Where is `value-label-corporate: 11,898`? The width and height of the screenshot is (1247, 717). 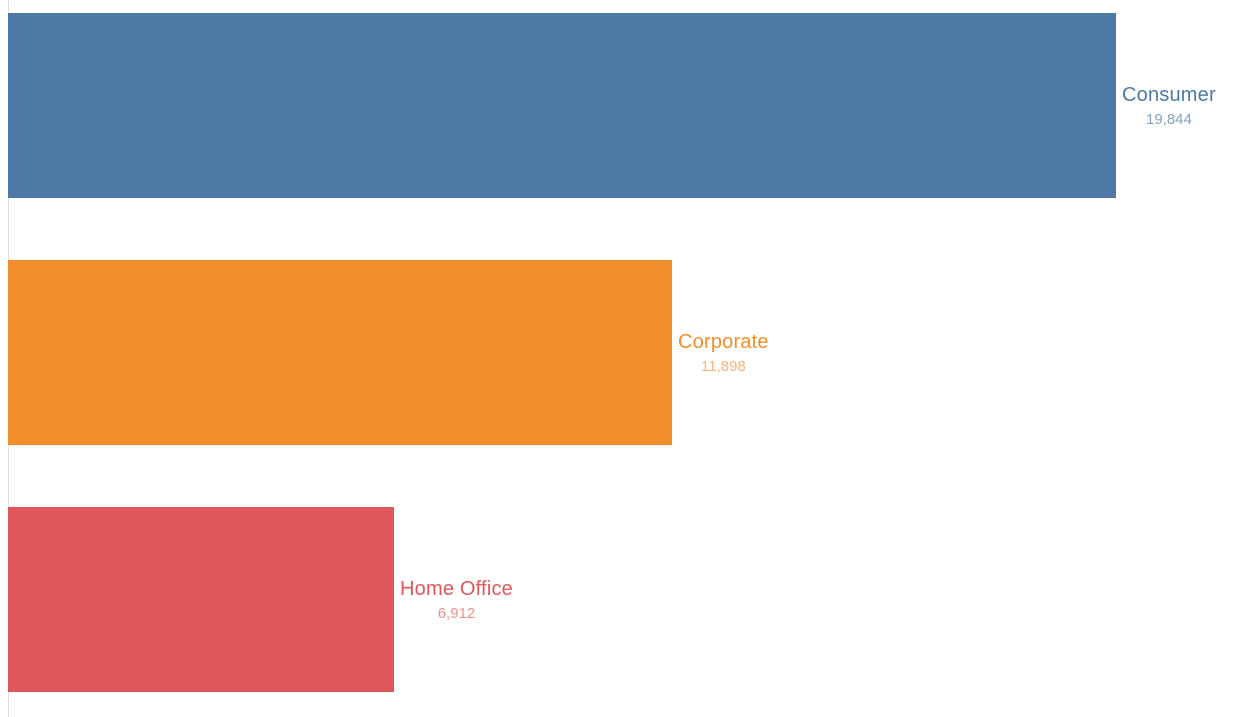
value-label-corporate: 11,898 is located at coordinates (723, 366).